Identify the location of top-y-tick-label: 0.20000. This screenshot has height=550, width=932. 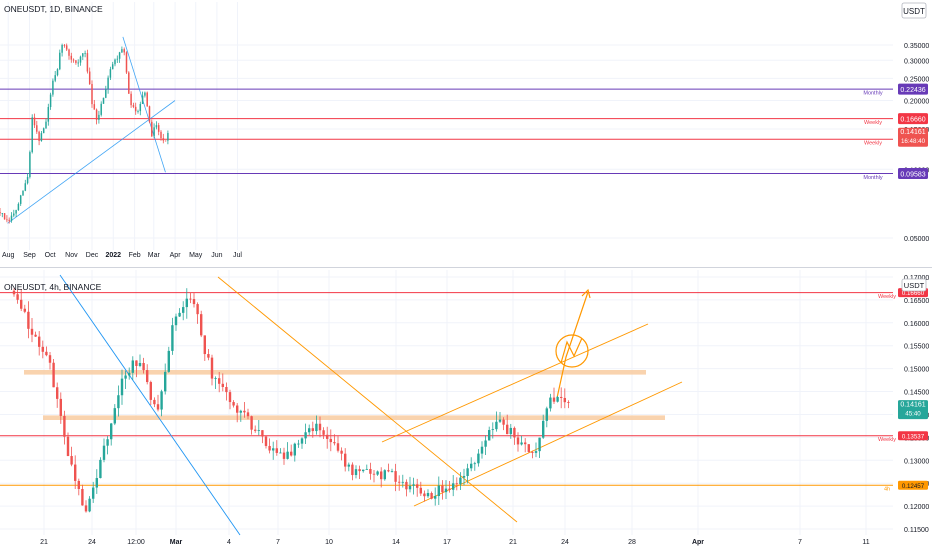
(916, 102).